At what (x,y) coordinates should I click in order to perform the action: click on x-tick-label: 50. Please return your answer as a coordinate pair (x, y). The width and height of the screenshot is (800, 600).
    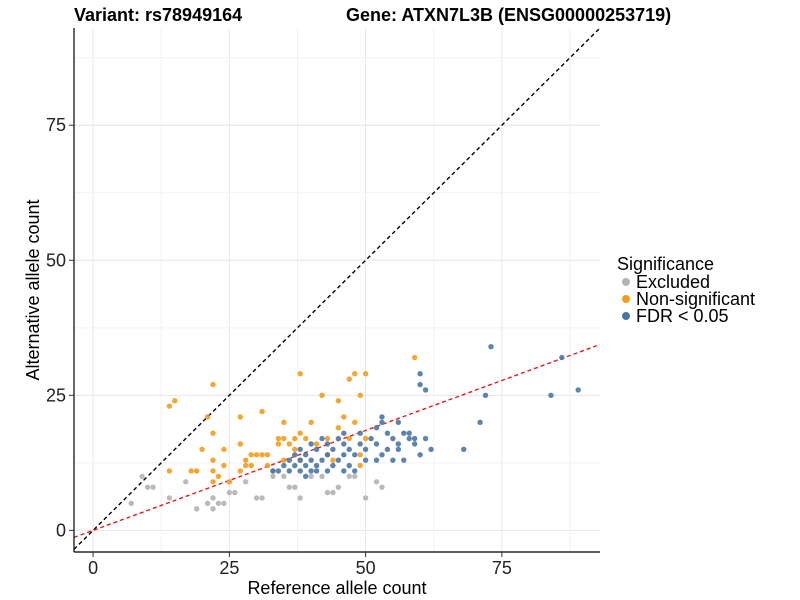
    Looking at the image, I should click on (366, 568).